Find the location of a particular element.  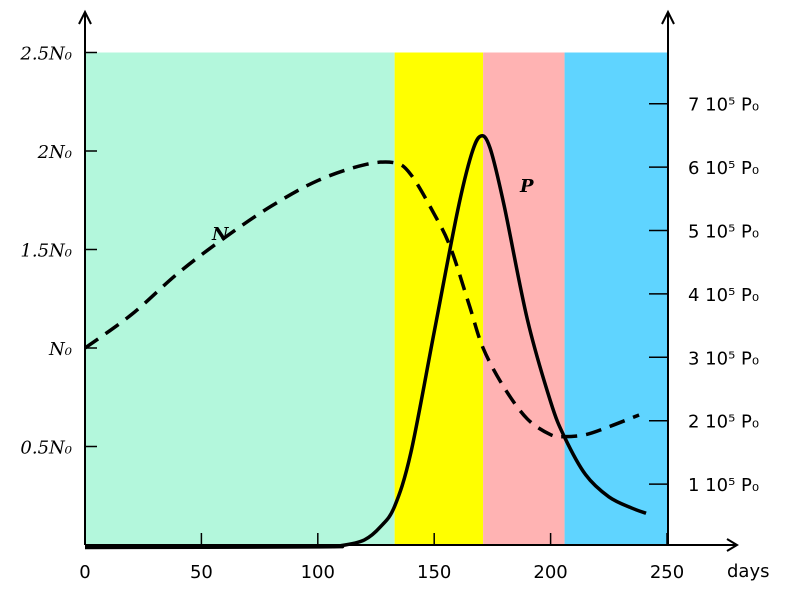

left-tick-label: 0.5N₀ is located at coordinates (46, 448).